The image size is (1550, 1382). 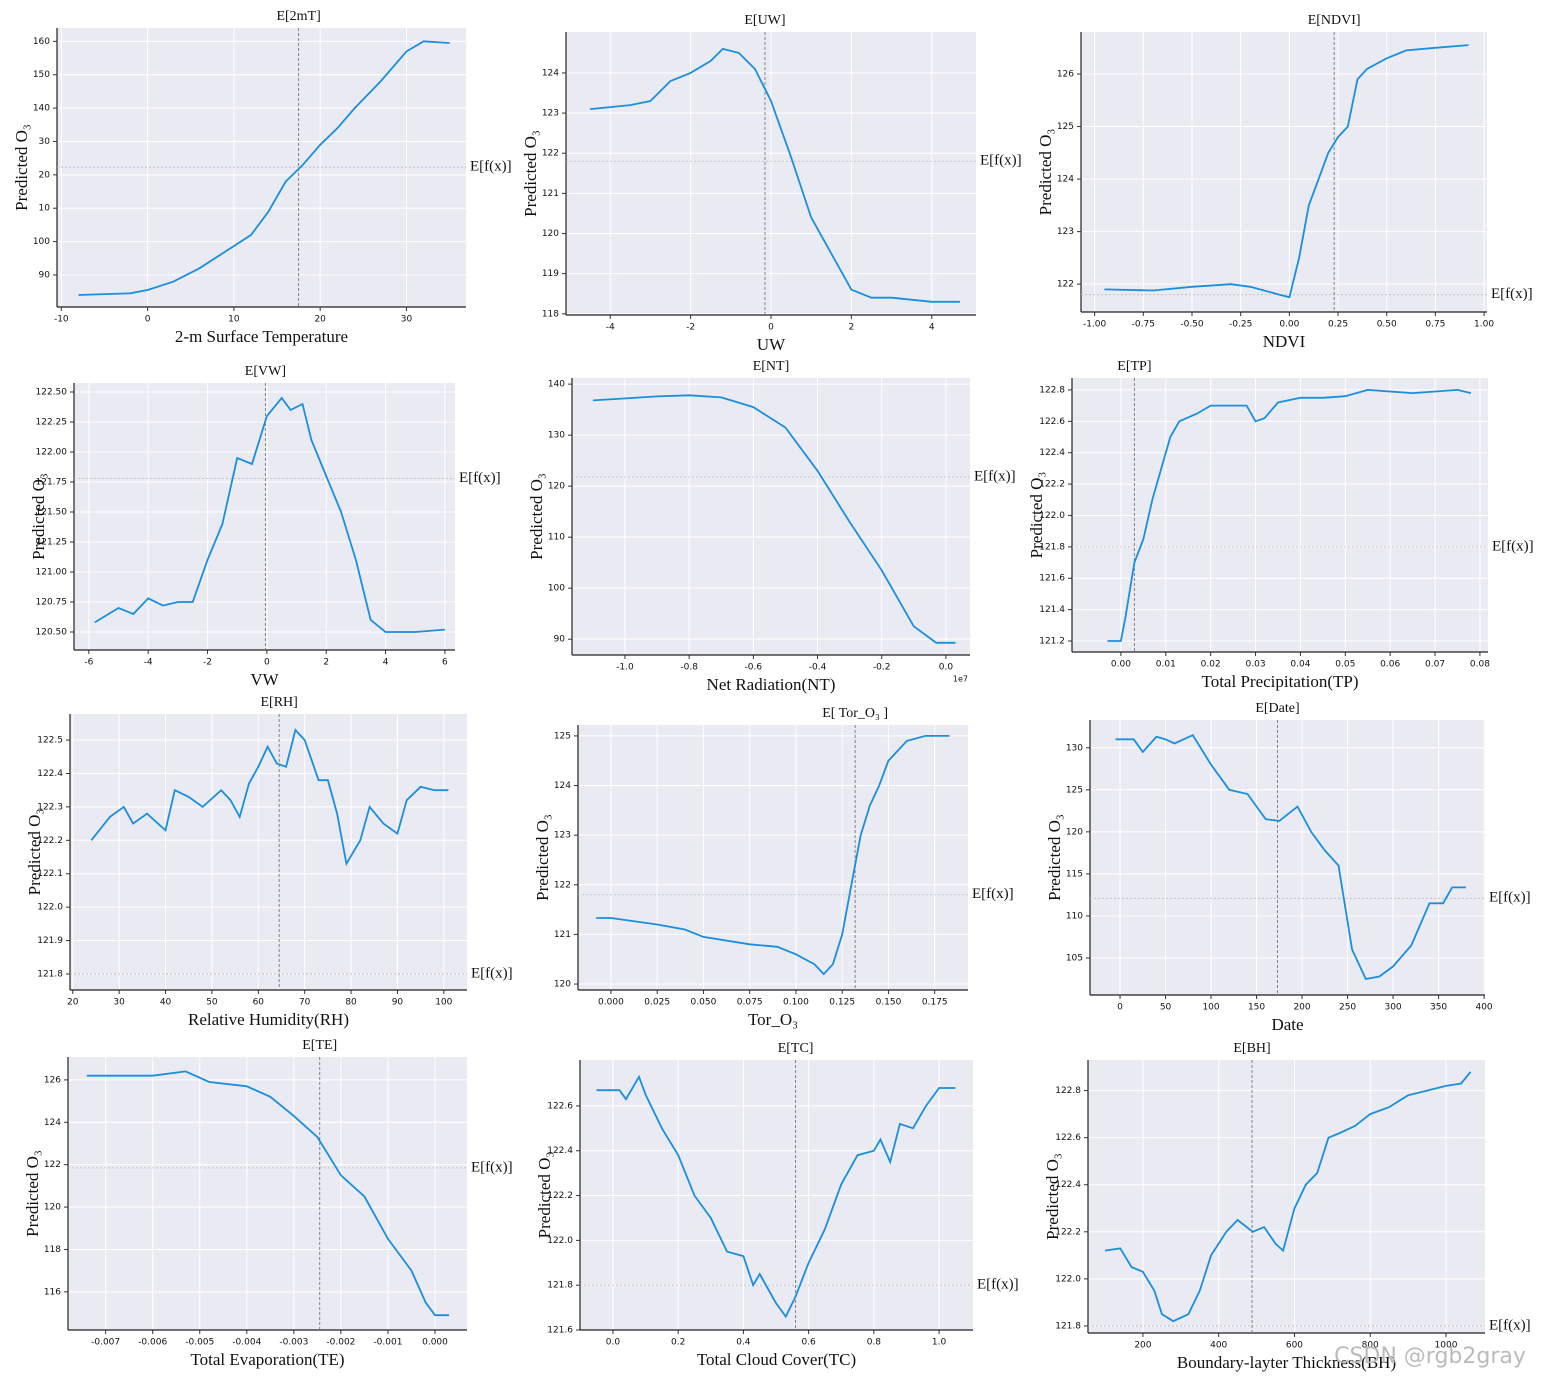 I want to click on y-tick-label: 120.50, so click(x=52, y=633).